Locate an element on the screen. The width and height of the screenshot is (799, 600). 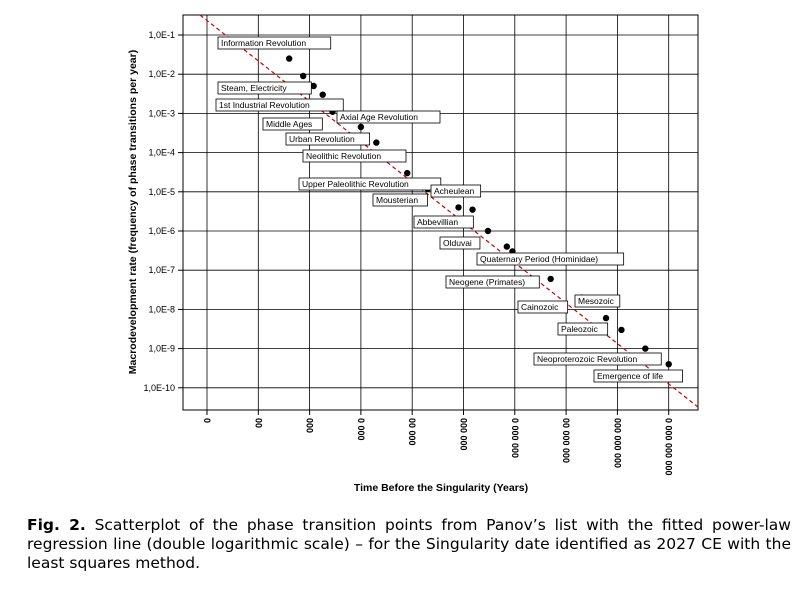
point-label: Abbevillian is located at coordinates (437, 222).